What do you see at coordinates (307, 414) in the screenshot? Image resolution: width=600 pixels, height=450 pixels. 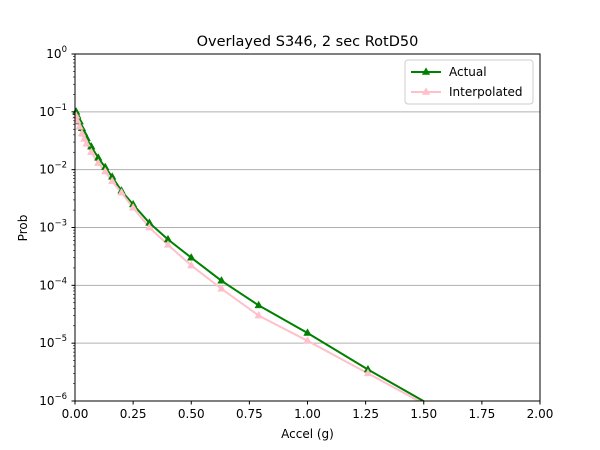 I see `x-tick-label: 1.00` at bounding box center [307, 414].